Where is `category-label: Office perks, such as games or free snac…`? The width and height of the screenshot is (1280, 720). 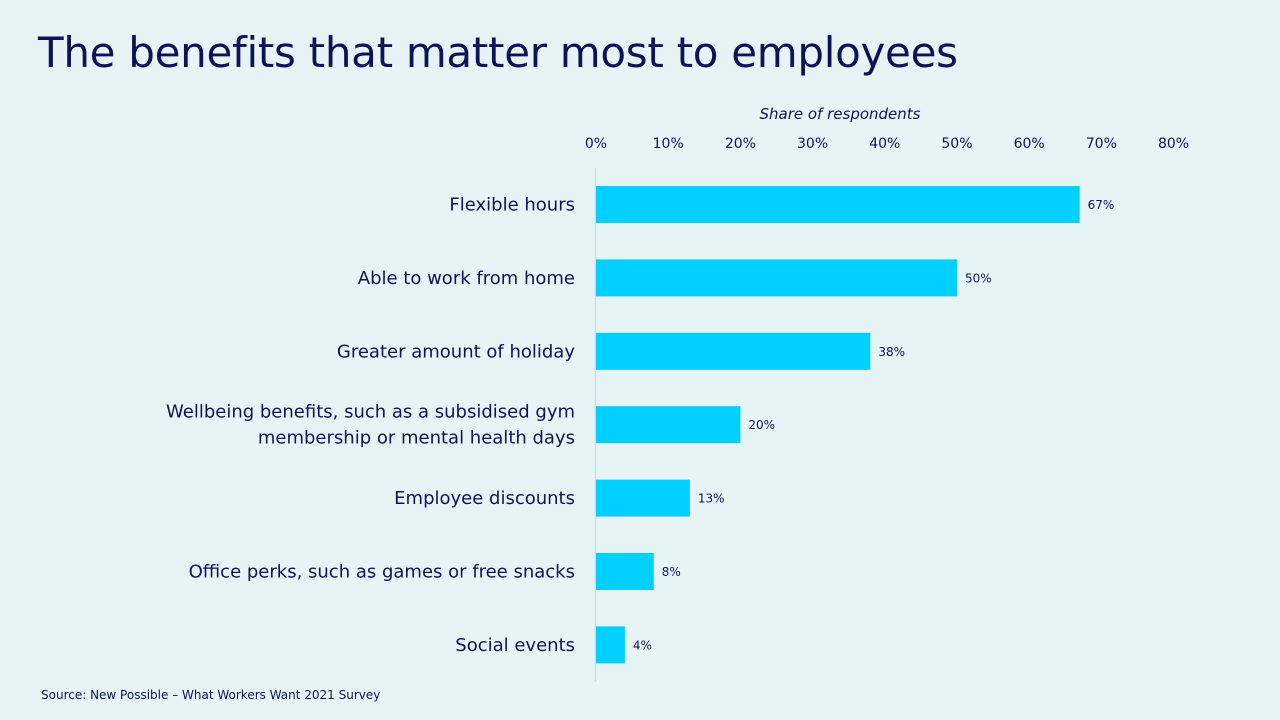
category-label: Office perks, such as games or free snac… is located at coordinates (382, 572).